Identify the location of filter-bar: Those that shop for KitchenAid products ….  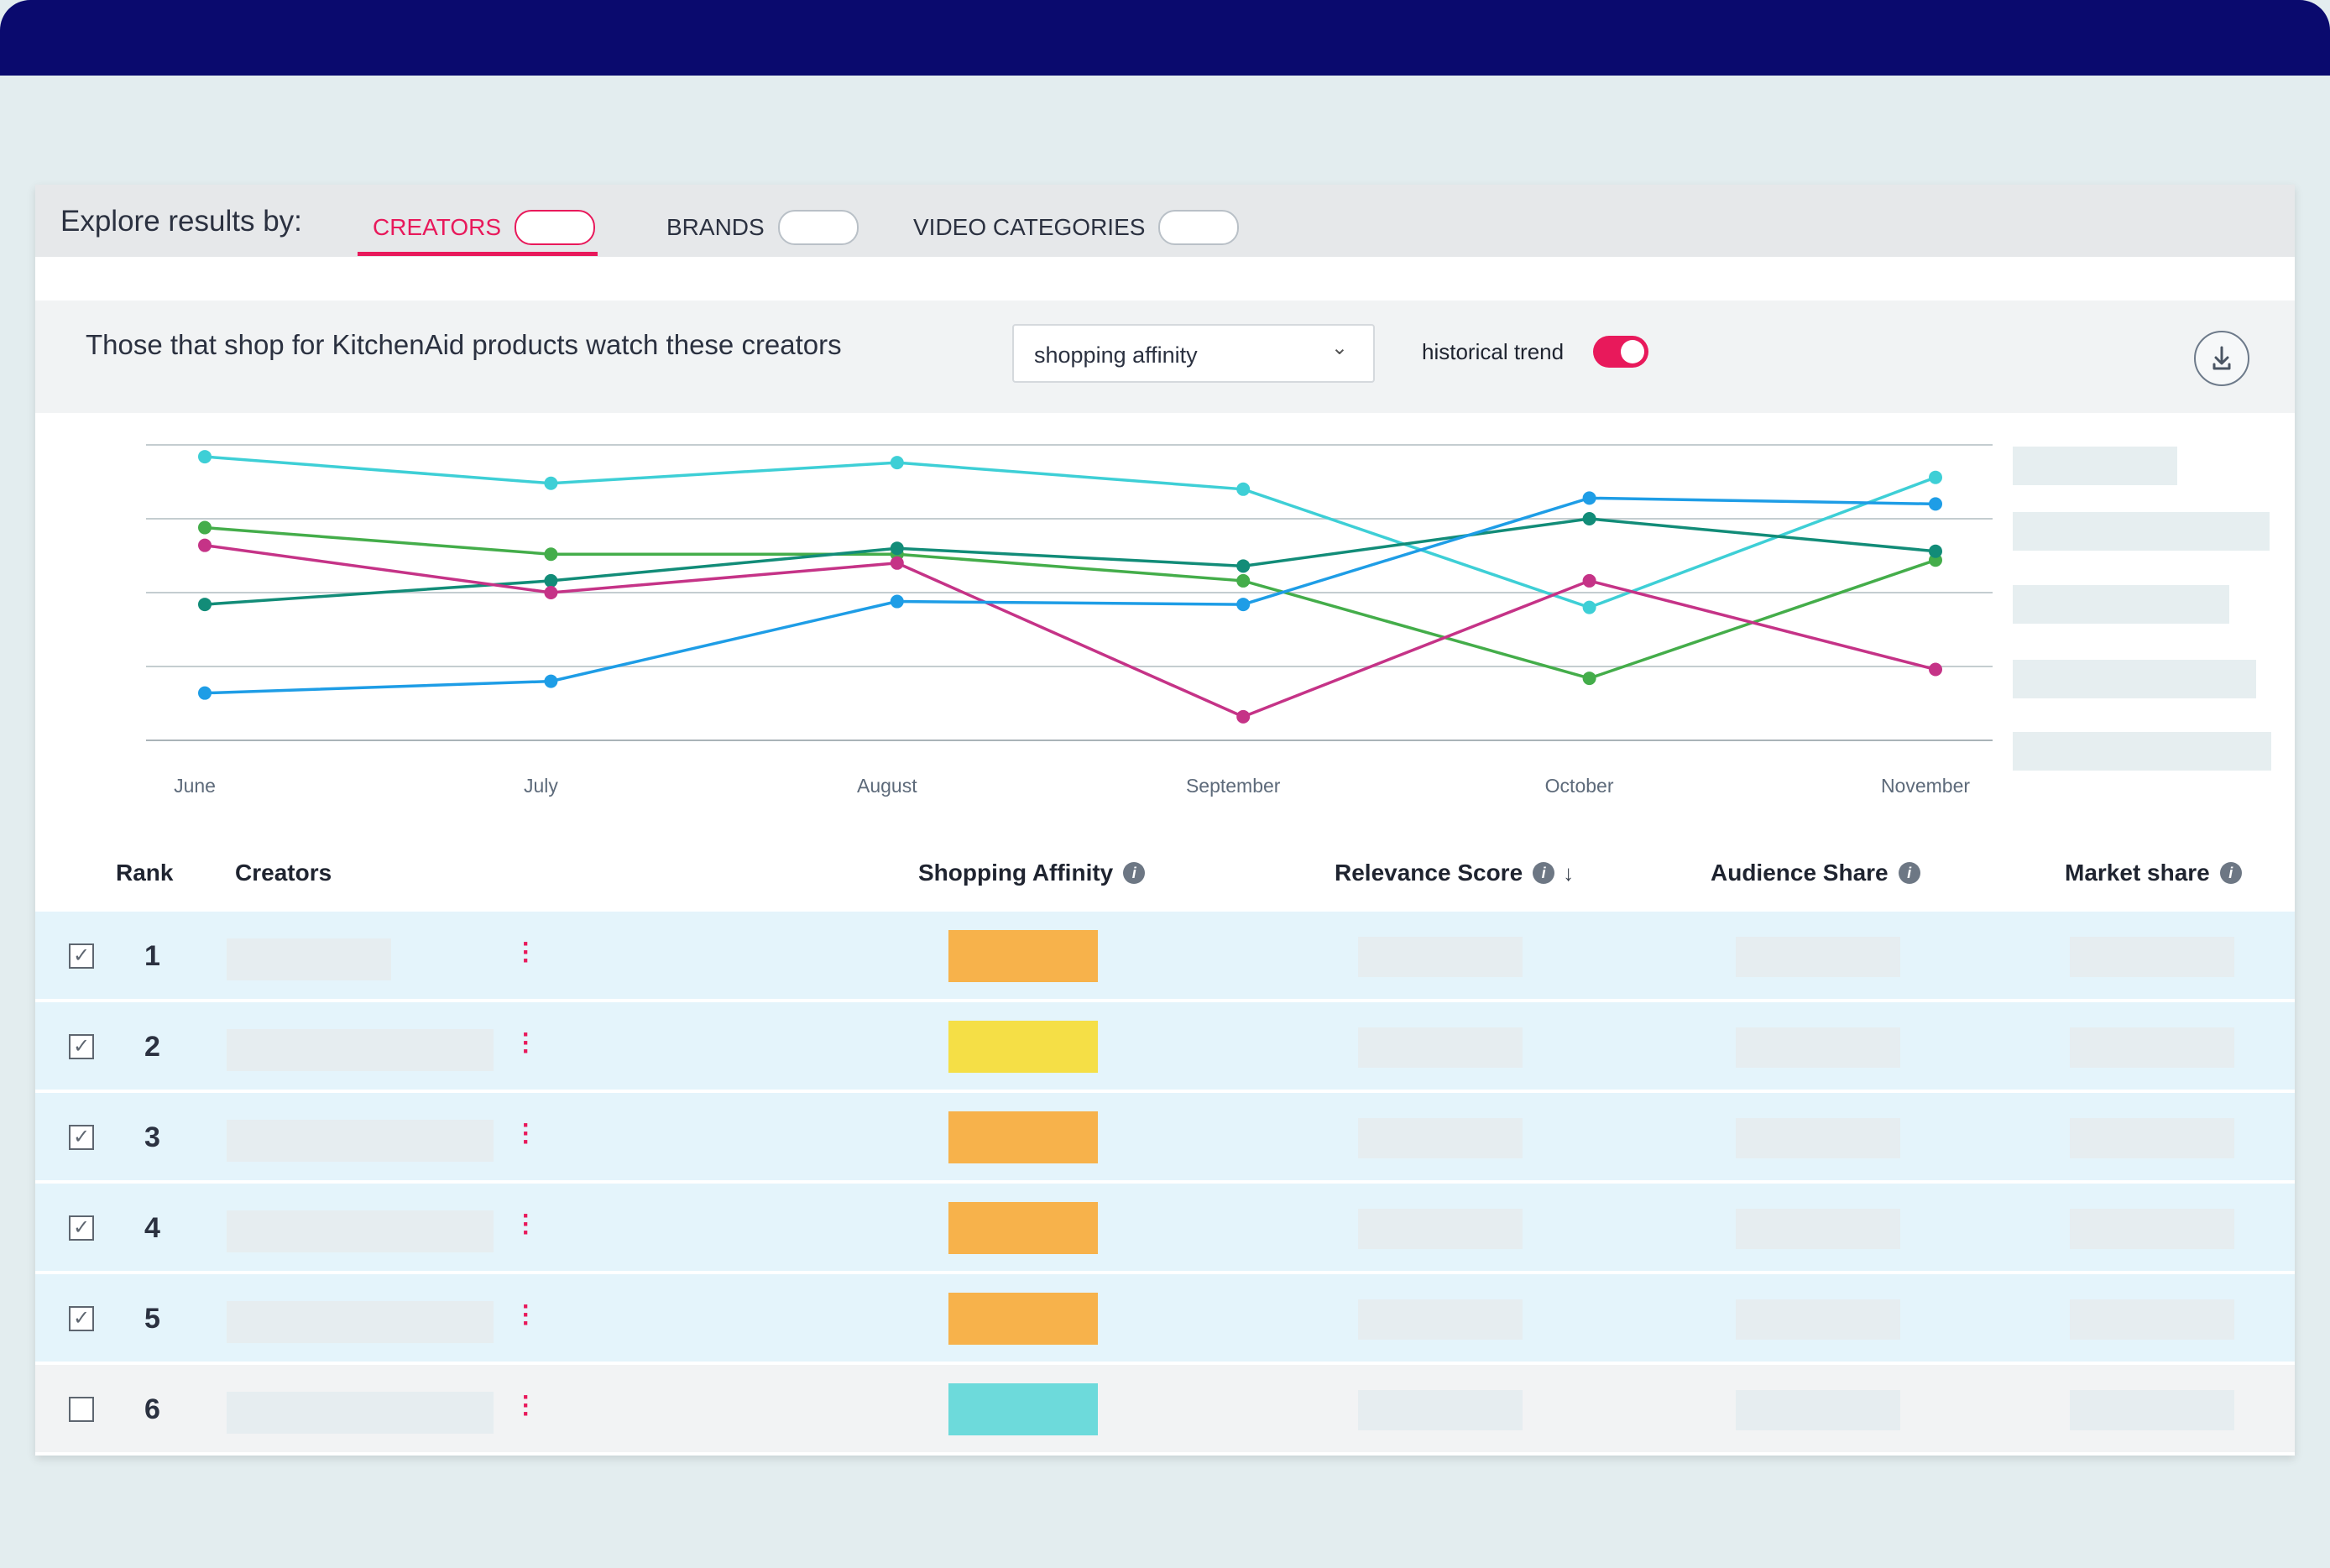
(1165, 357).